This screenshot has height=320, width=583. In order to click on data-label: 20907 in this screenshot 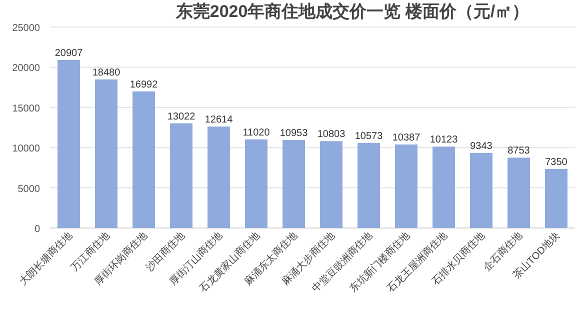, I will do `click(69, 53)`.